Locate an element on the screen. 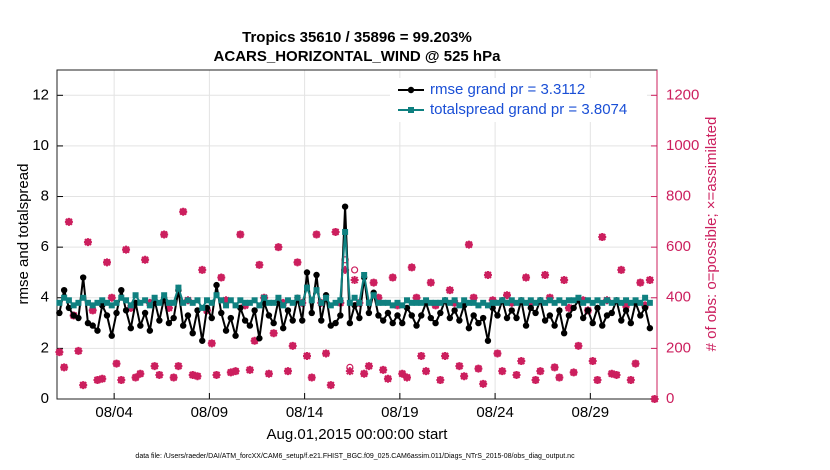  x-tick-label: 08/19 is located at coordinates (400, 412).